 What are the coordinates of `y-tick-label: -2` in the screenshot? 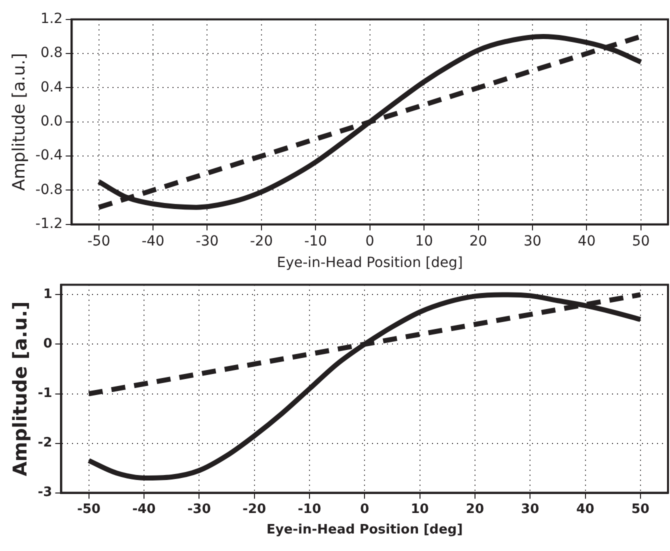 It's located at (45, 443).